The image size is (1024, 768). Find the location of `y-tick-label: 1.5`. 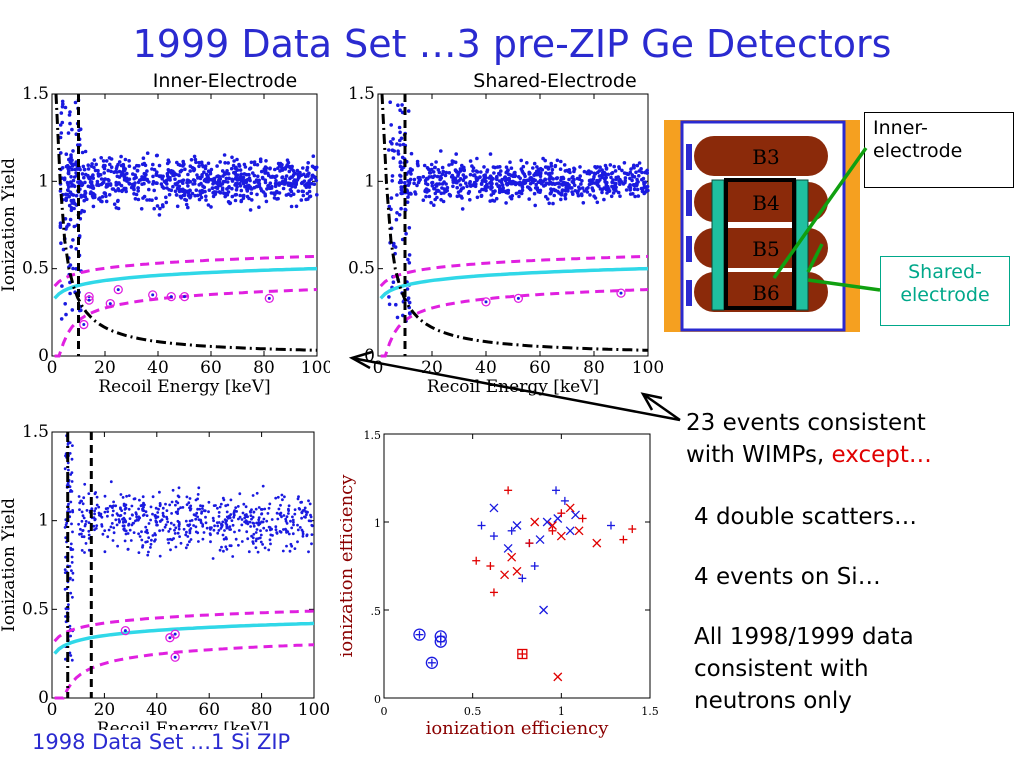

y-tick-label: 1.5 is located at coordinates (35, 432).